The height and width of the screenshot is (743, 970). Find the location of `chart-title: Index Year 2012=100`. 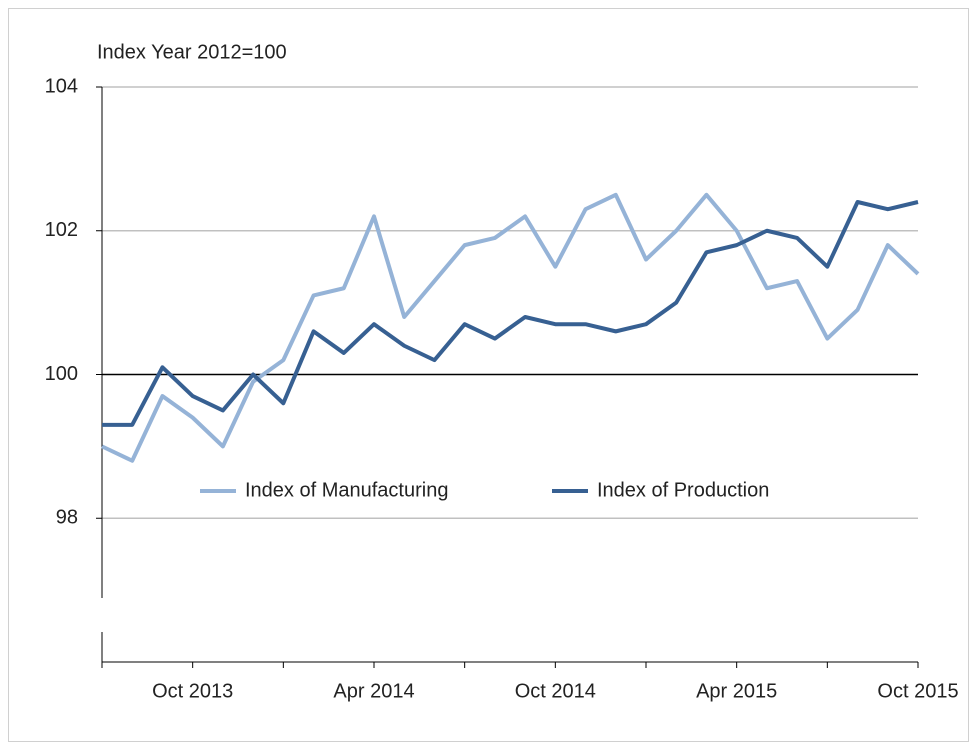

chart-title: Index Year 2012=100 is located at coordinates (192, 52).